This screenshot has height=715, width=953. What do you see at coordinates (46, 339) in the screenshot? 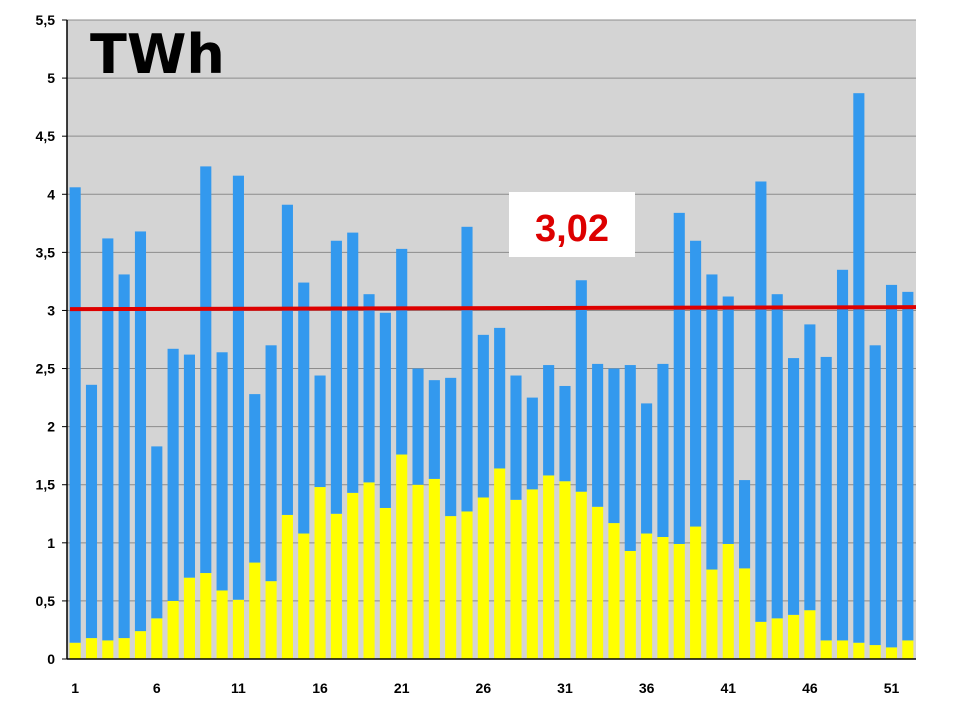
I see `y-tick-labels: 0 0,5 1 1,5 2 2,5 3 3,5 4 4,5 5 5,5` at bounding box center [46, 339].